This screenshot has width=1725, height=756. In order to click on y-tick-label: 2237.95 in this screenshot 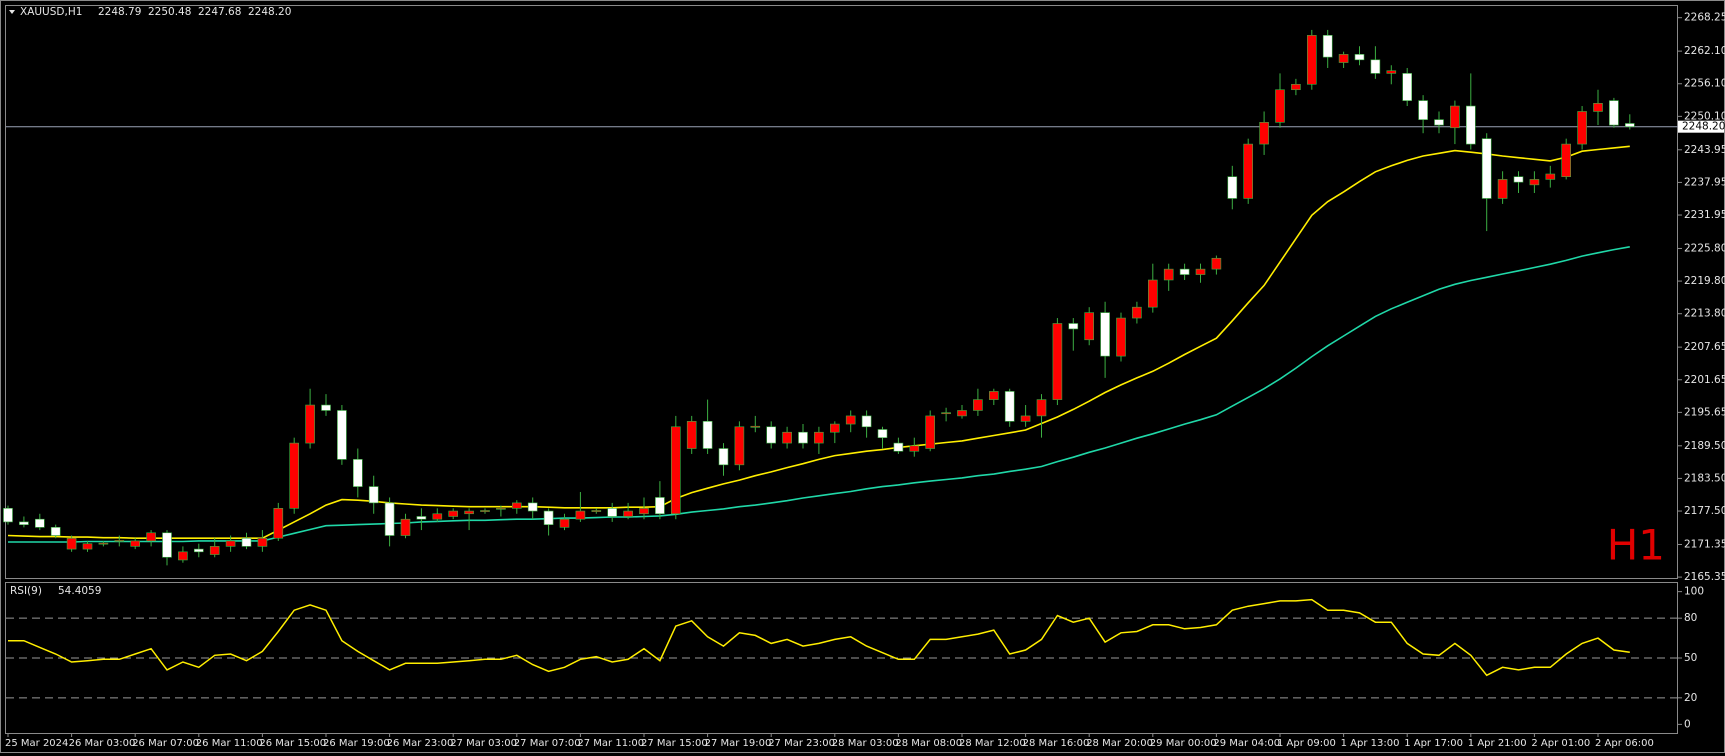, I will do `click(1704, 182)`.